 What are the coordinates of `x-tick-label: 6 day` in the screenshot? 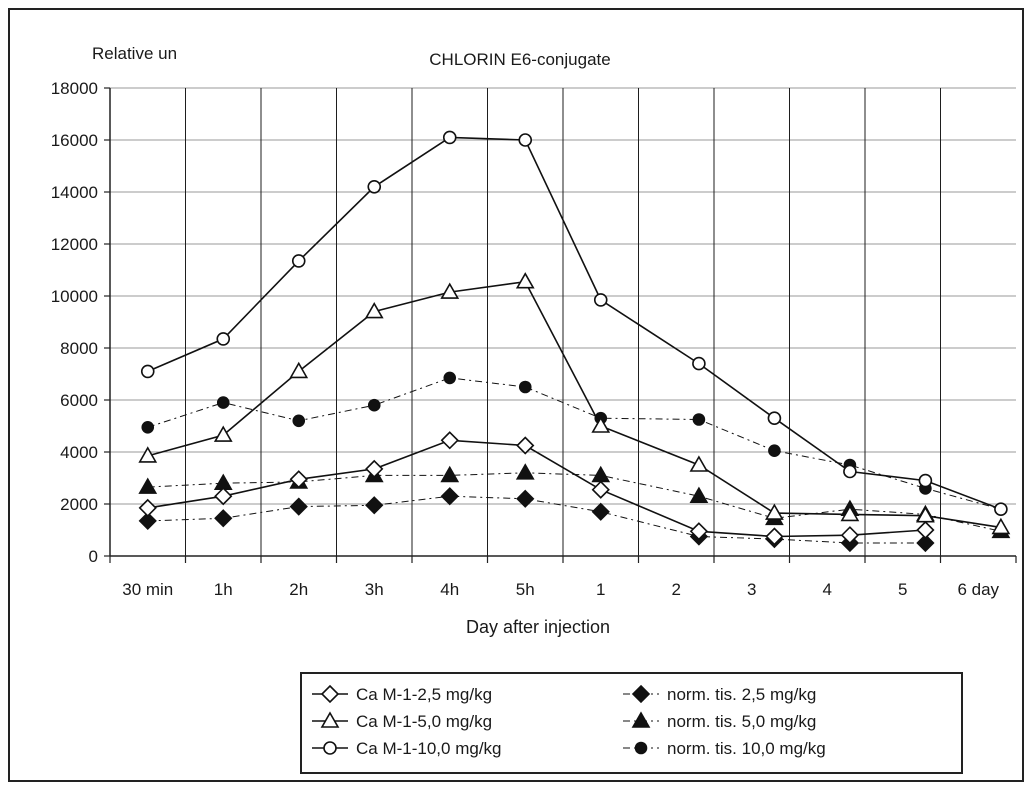 It's located at (978, 589).